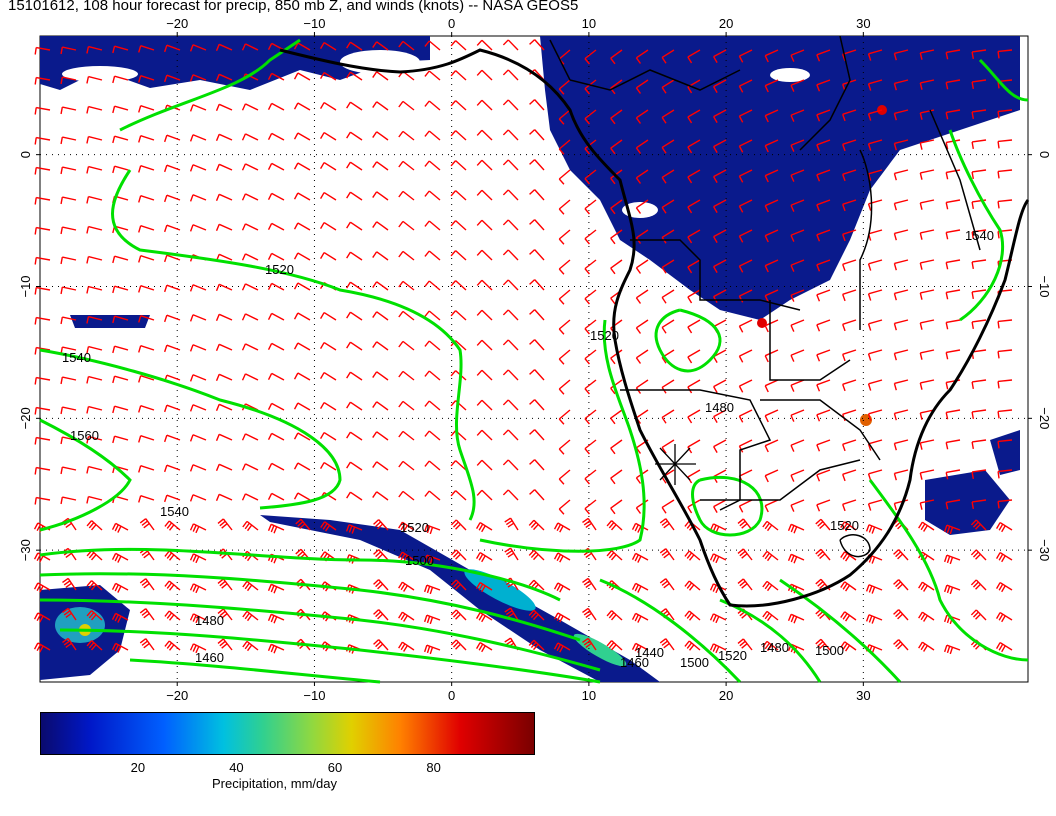  What do you see at coordinates (844, 525) in the screenshot?
I see `contour-label: 1520` at bounding box center [844, 525].